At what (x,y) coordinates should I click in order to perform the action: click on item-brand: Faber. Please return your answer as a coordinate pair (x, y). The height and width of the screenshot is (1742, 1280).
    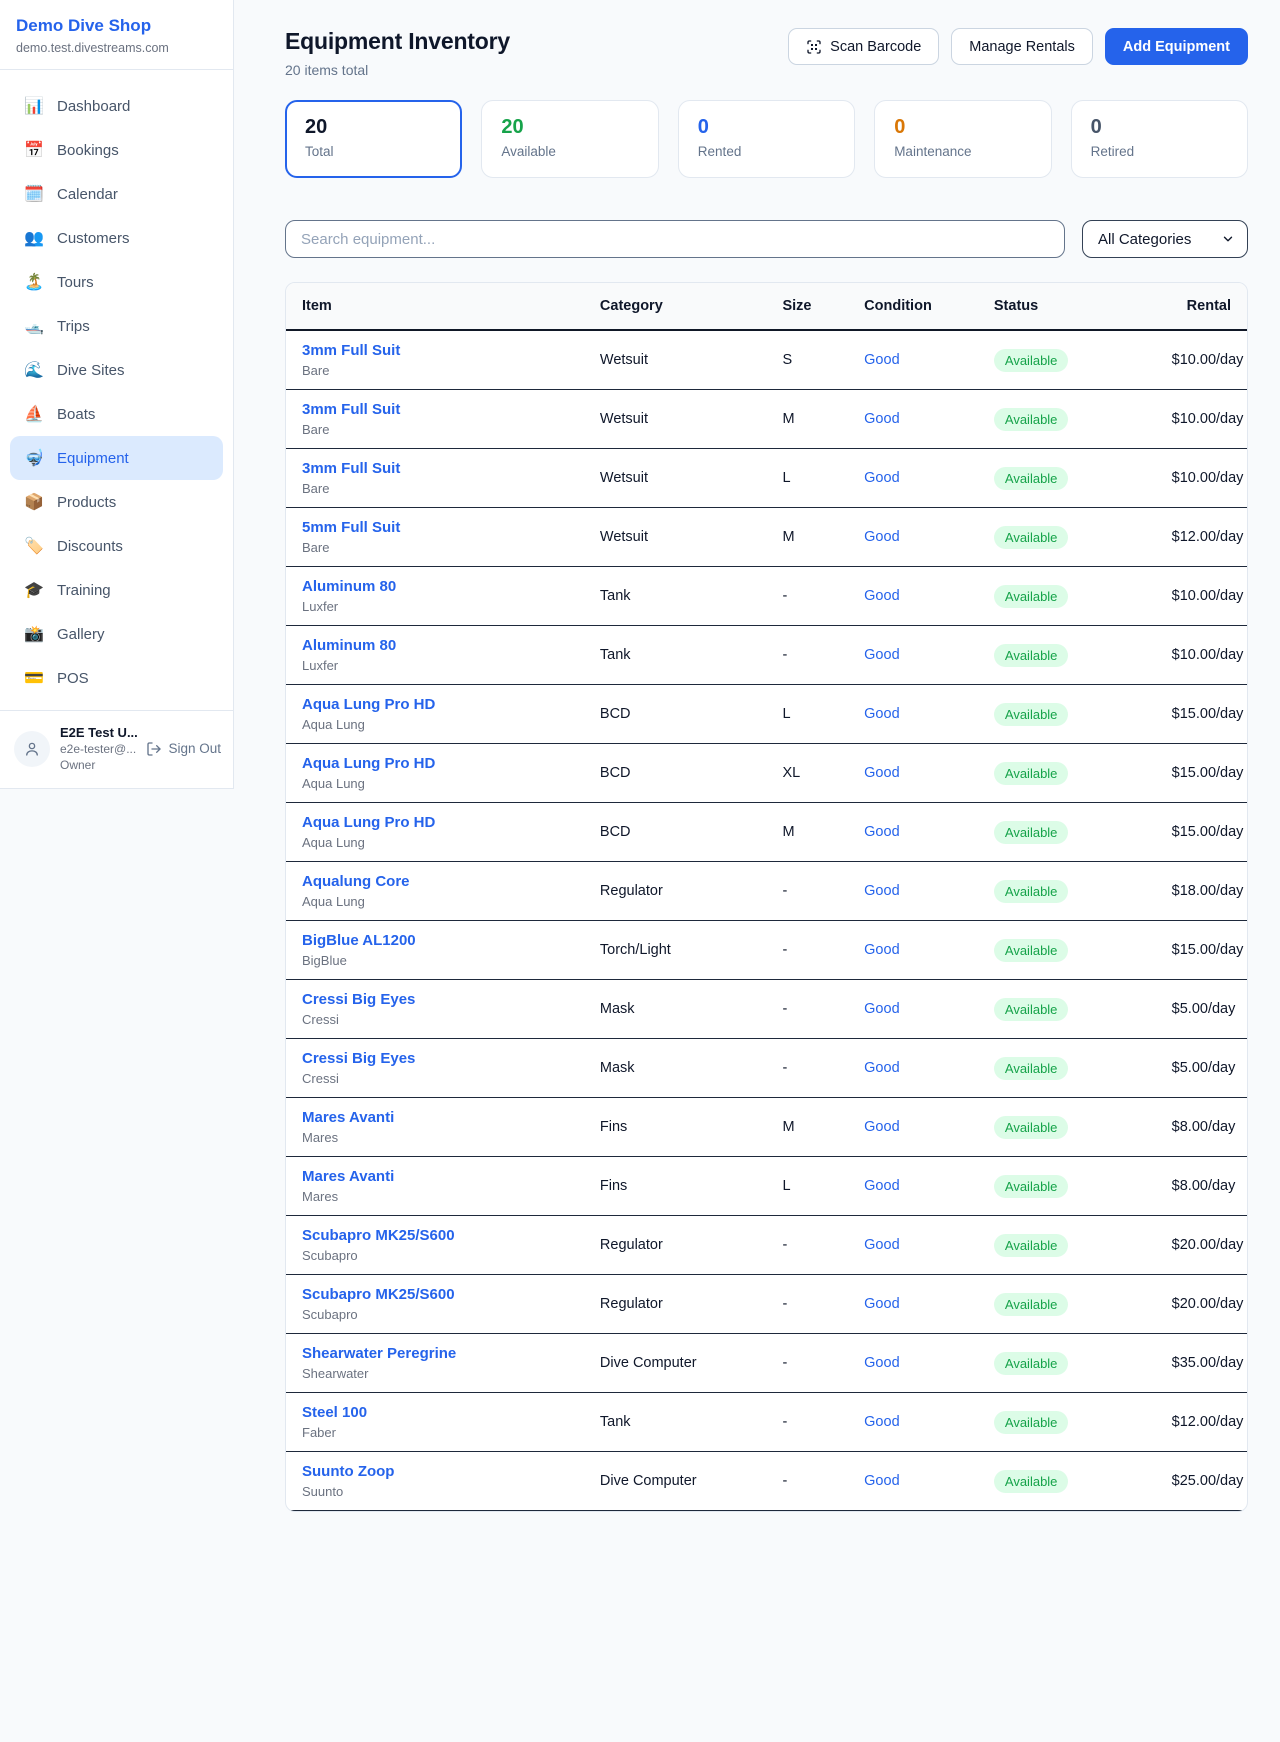
    Looking at the image, I should click on (319, 1432).